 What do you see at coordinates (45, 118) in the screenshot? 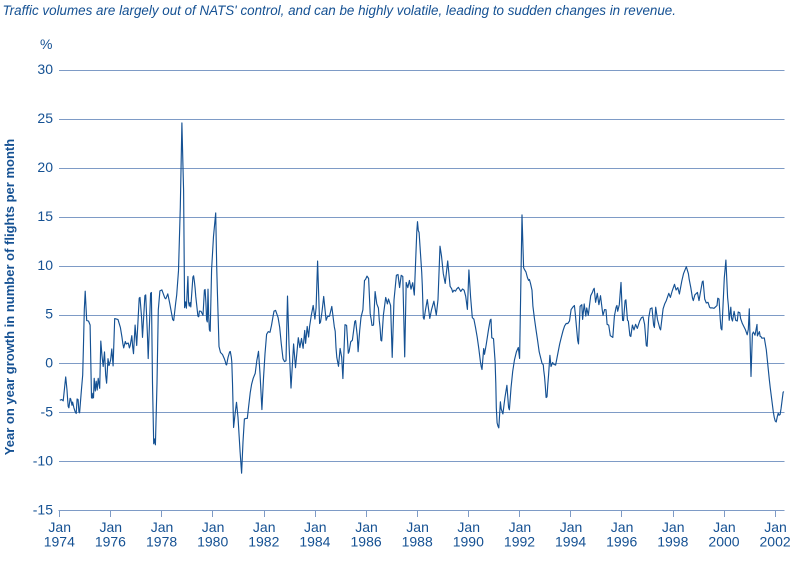
I see `svg-text: 25` at bounding box center [45, 118].